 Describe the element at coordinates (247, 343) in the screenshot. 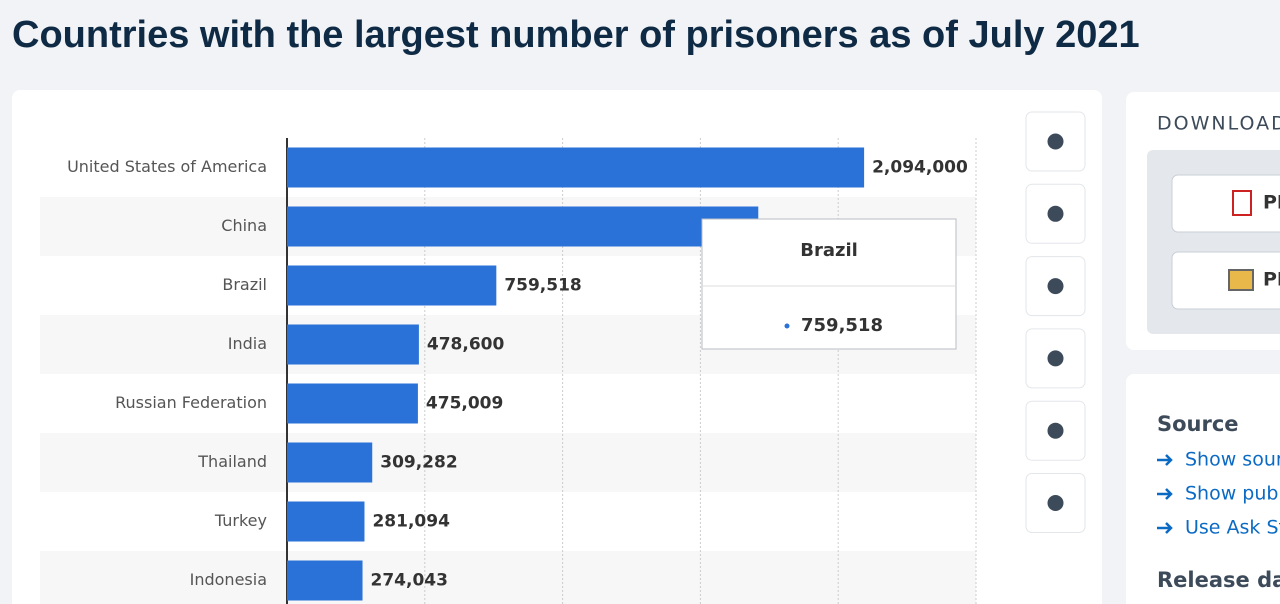

I see `category-label: India` at that location.